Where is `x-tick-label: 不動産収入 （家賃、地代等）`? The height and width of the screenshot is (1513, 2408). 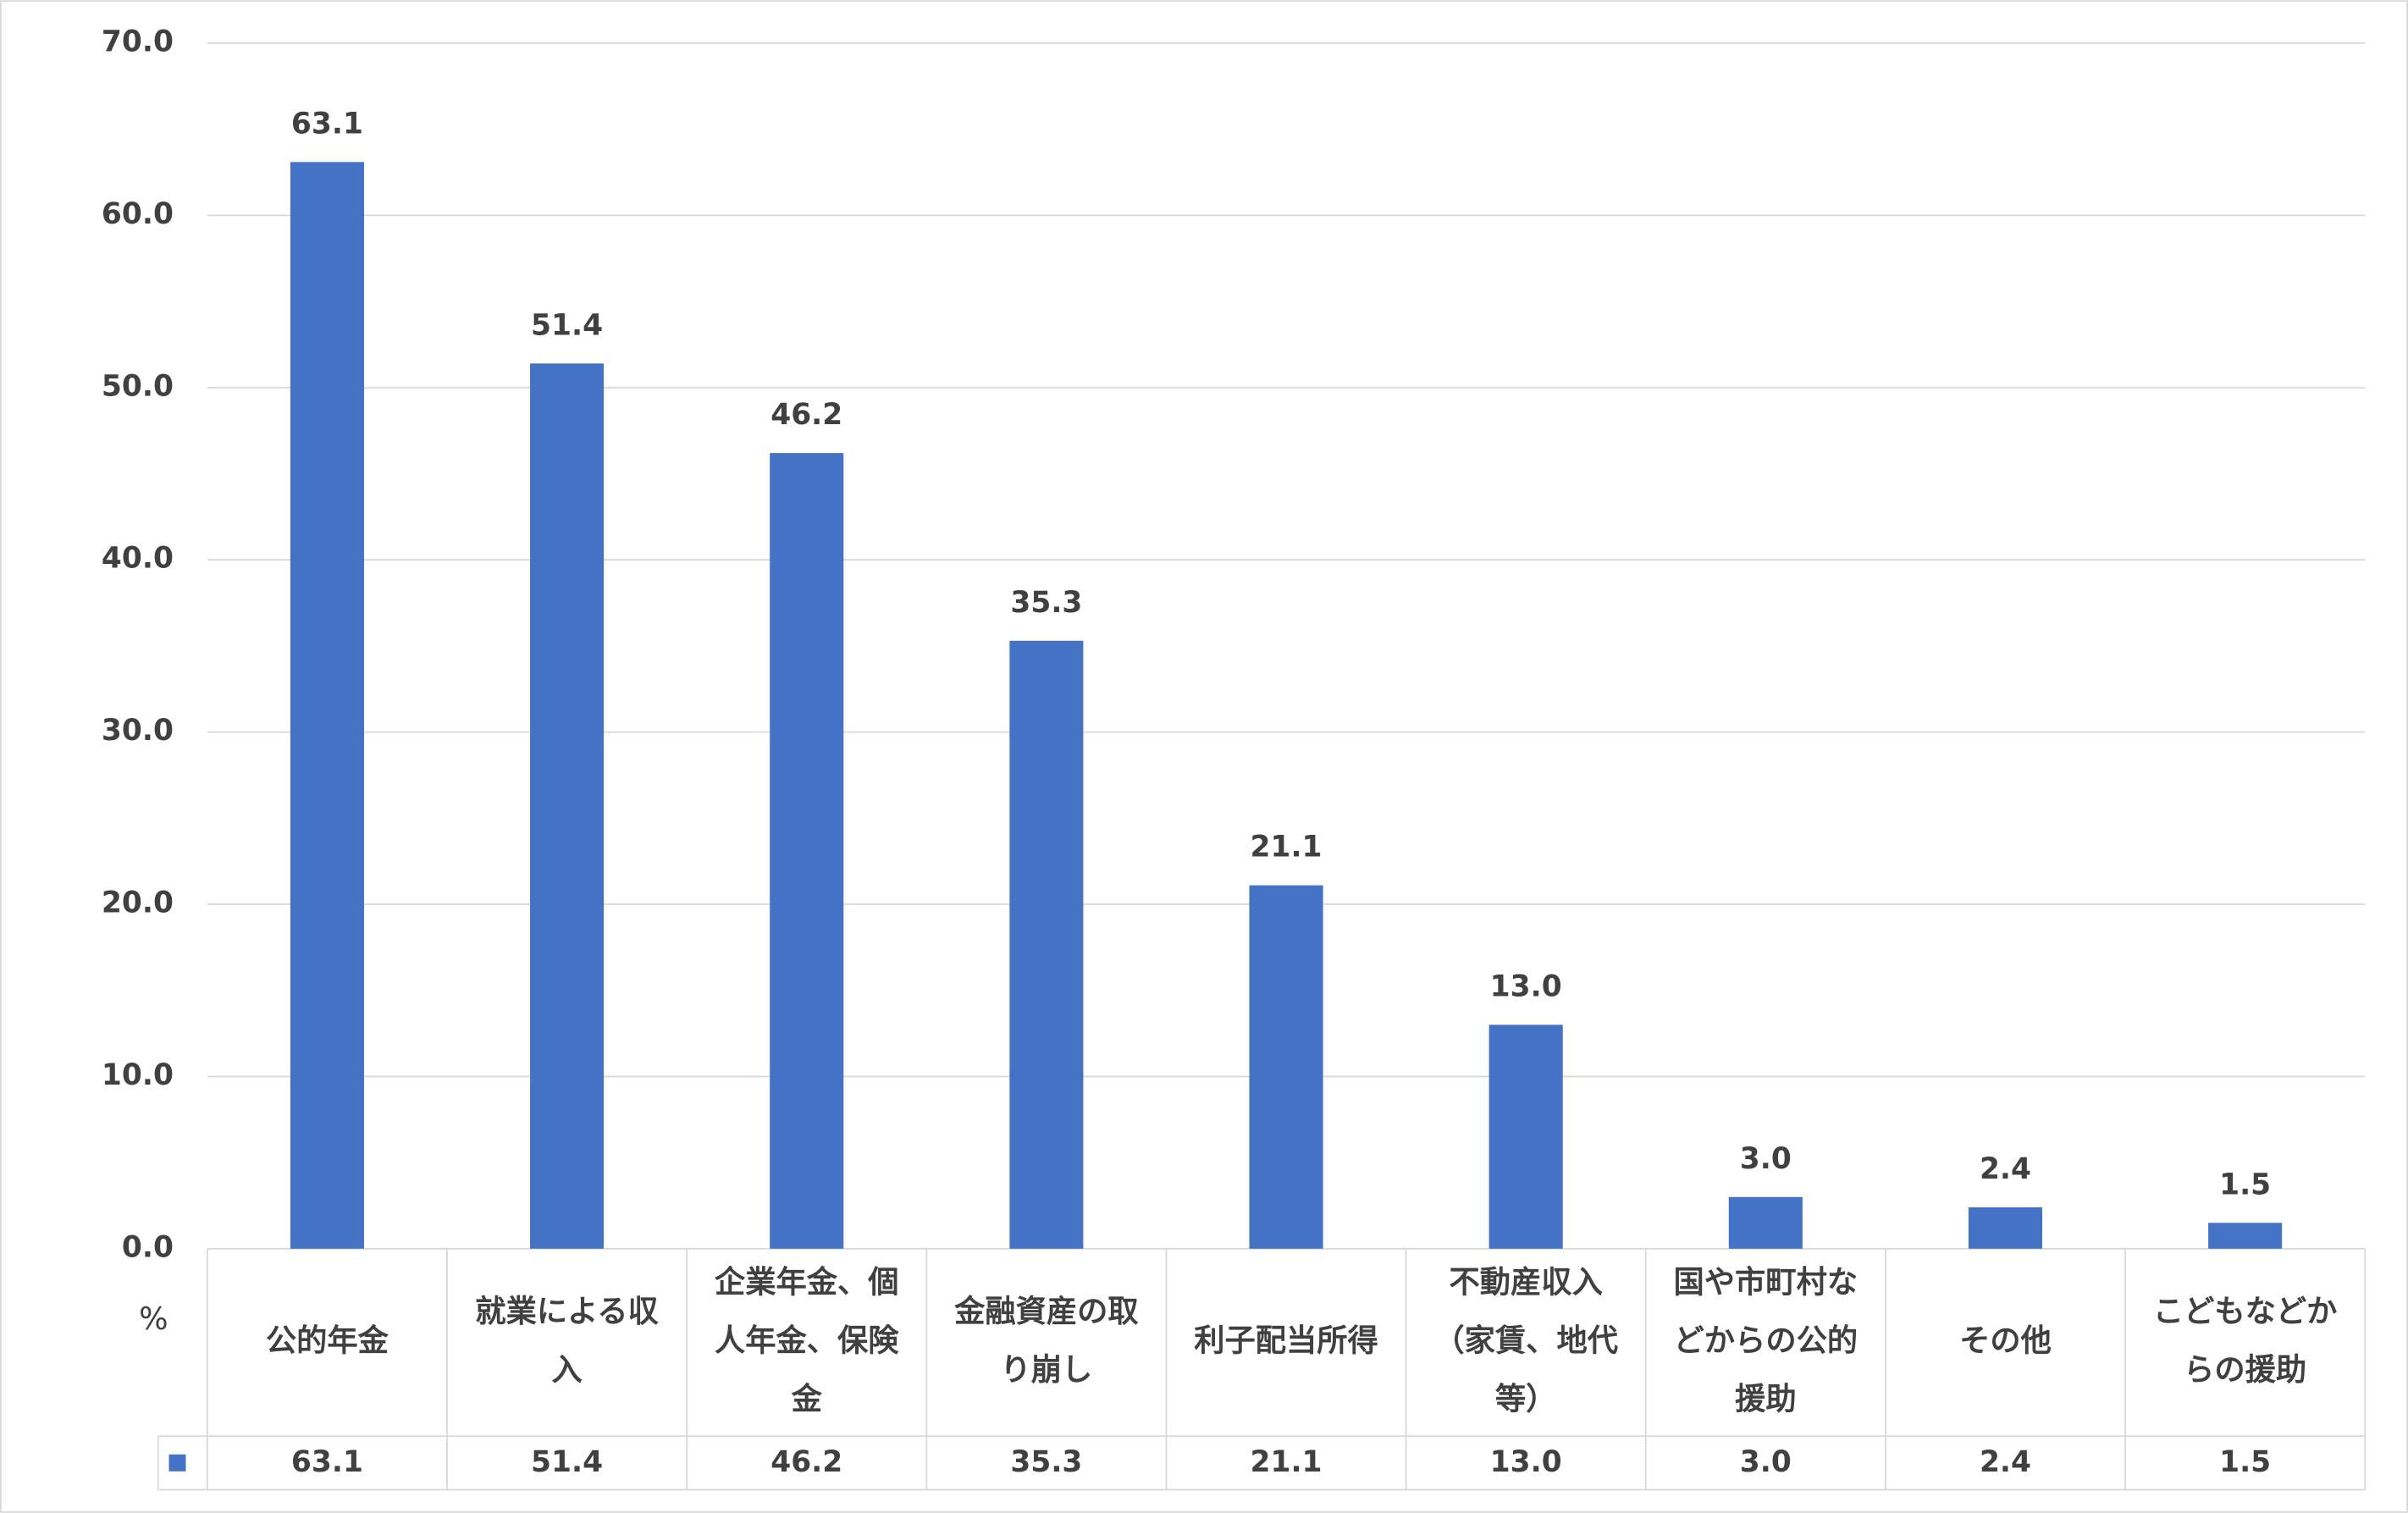
x-tick-label: 不動産収入 （家賃、地代等） is located at coordinates (1525, 1340).